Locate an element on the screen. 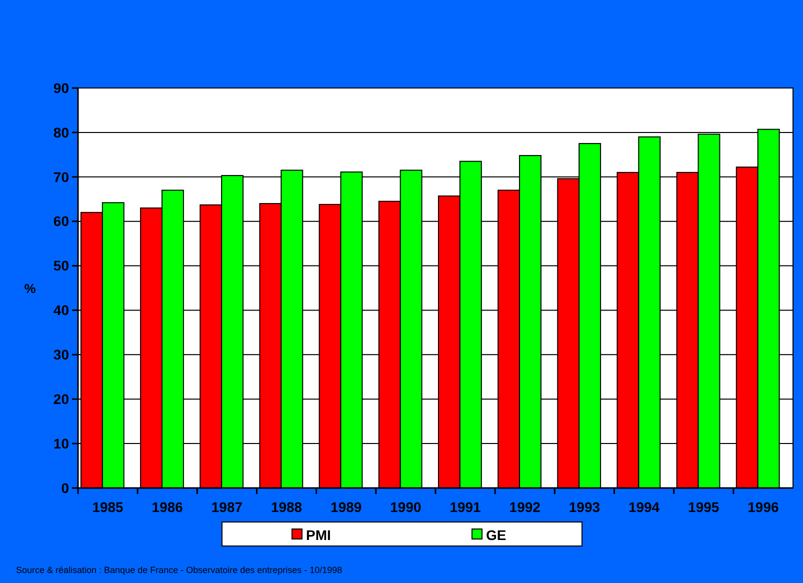  x-tick-label: 1993 is located at coordinates (584, 507).